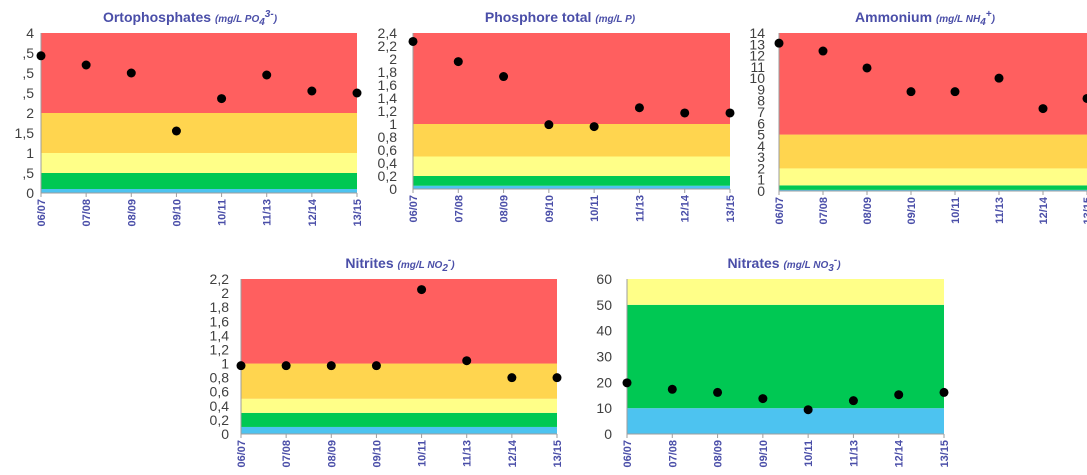 Image resolution: width=1087 pixels, height=475 pixels. I want to click on y-tick-label: 6, so click(761, 123).